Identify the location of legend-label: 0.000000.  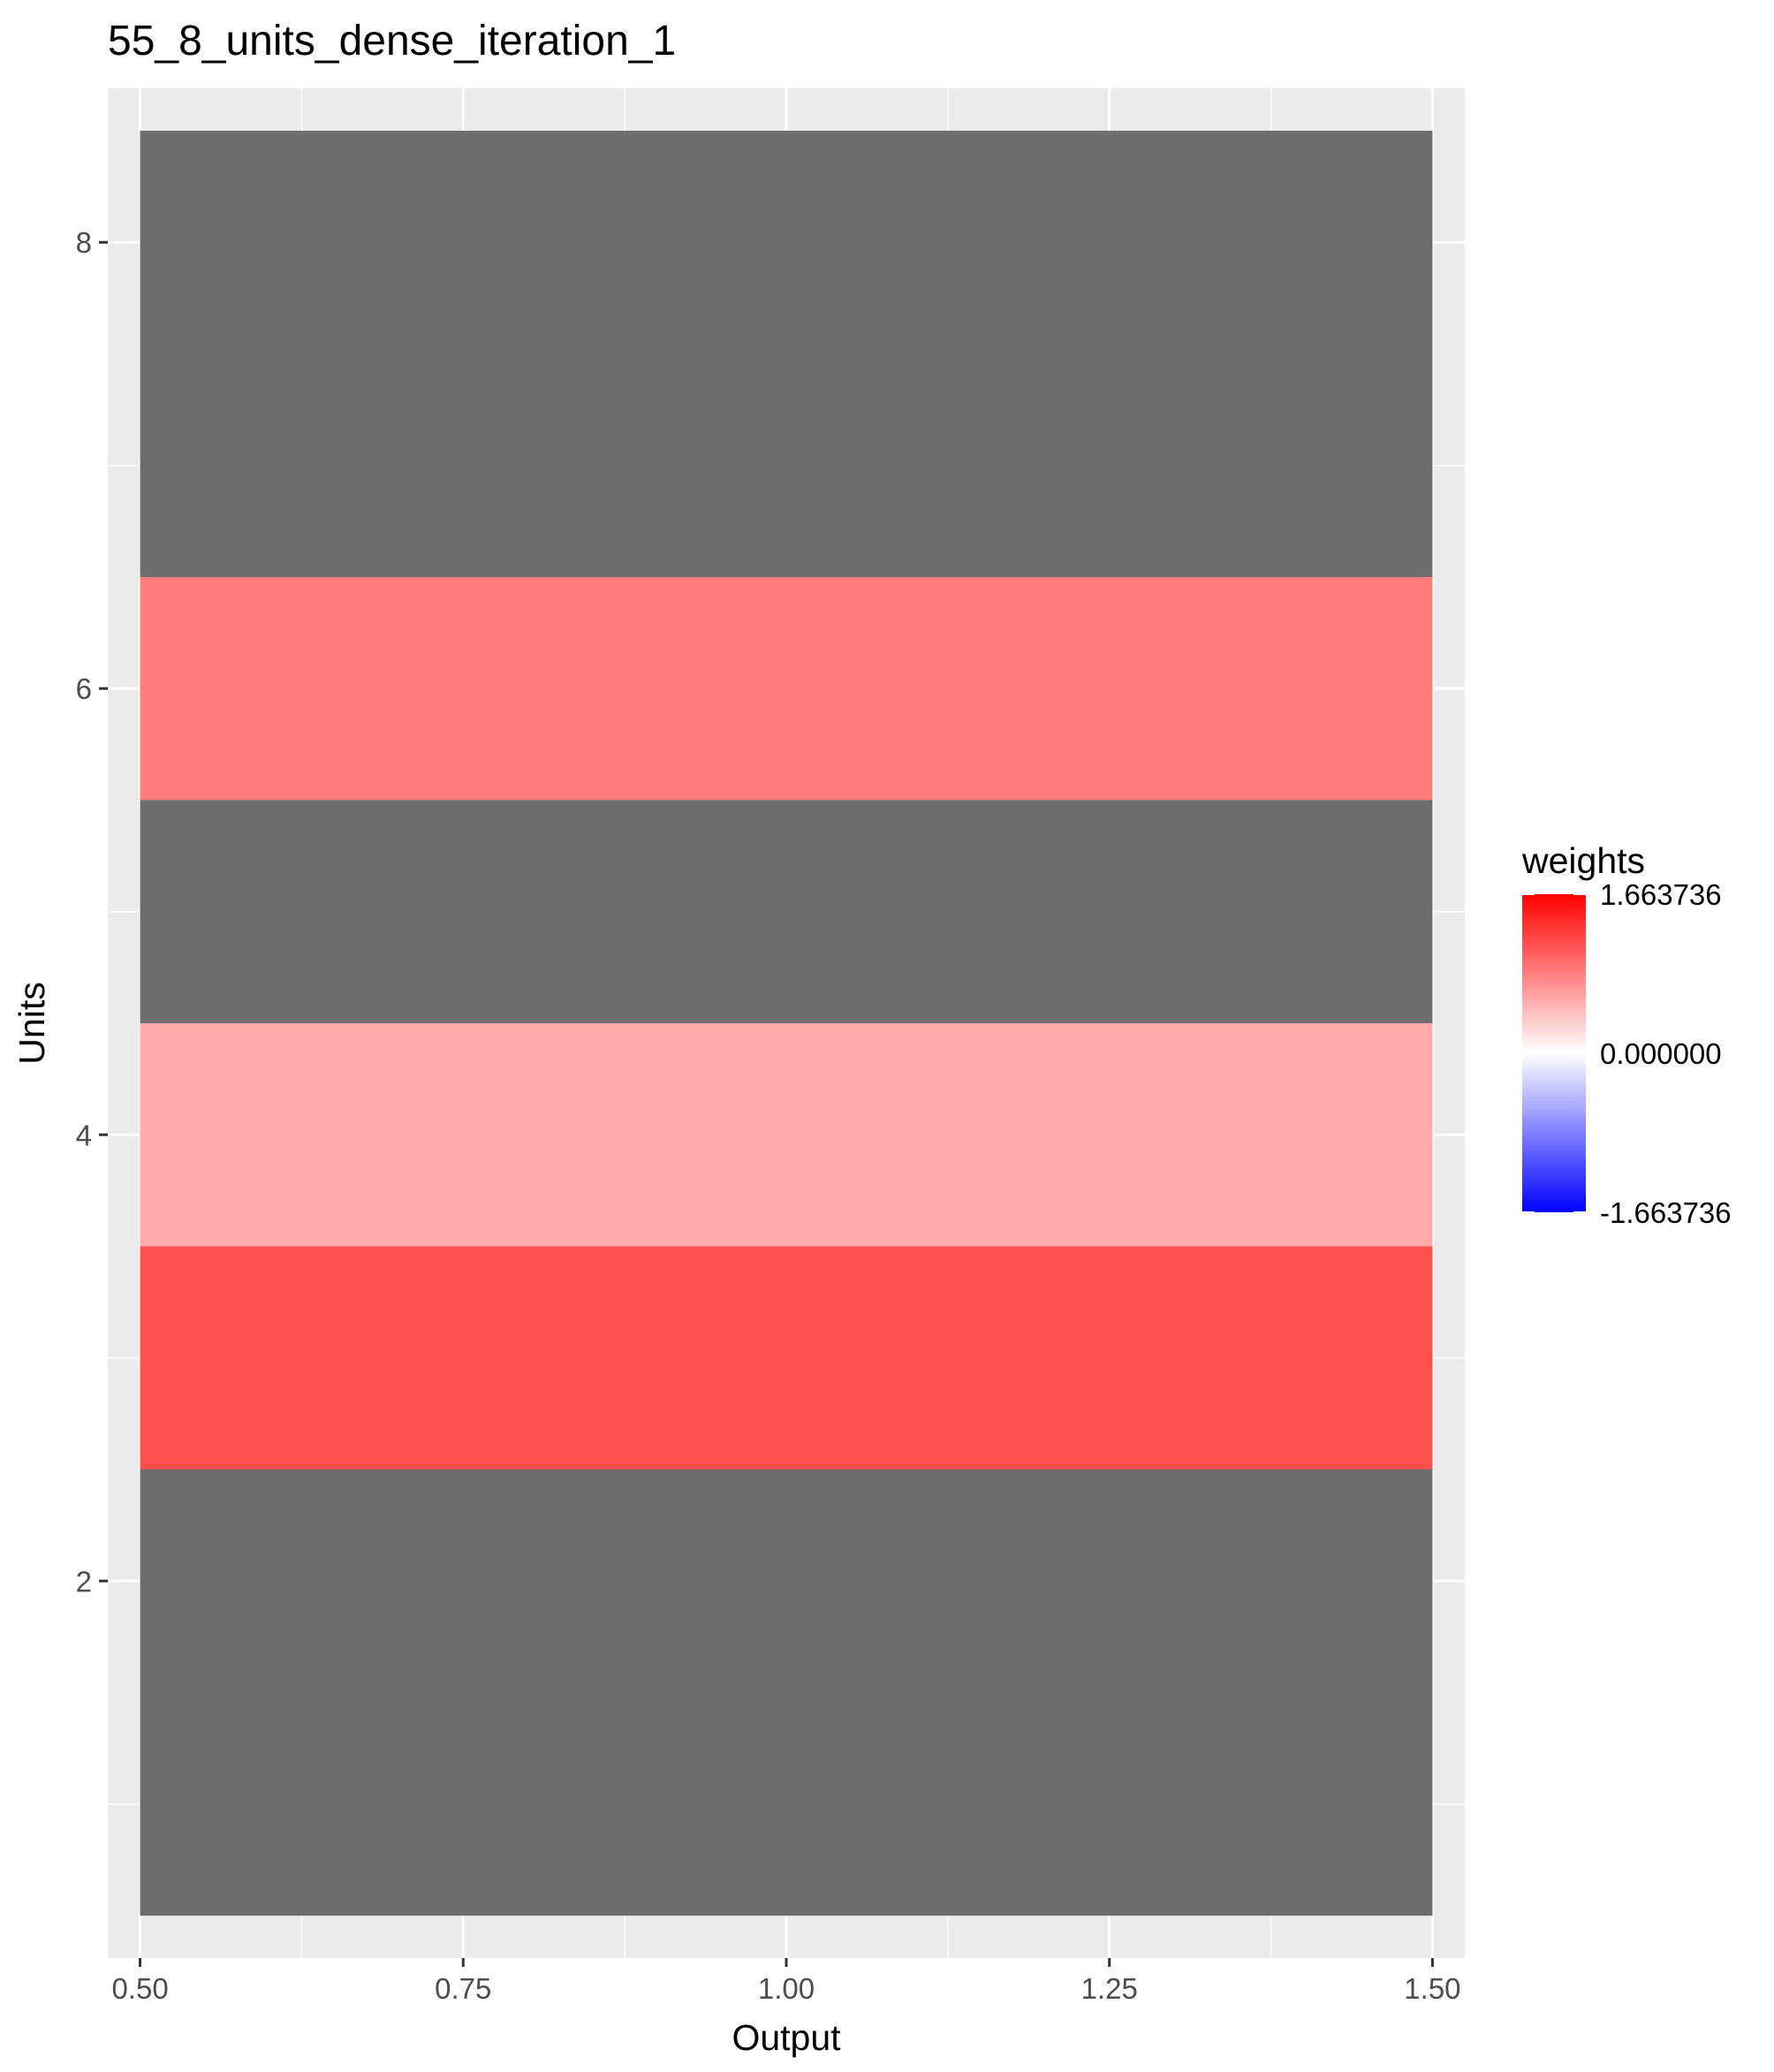
(1661, 1053).